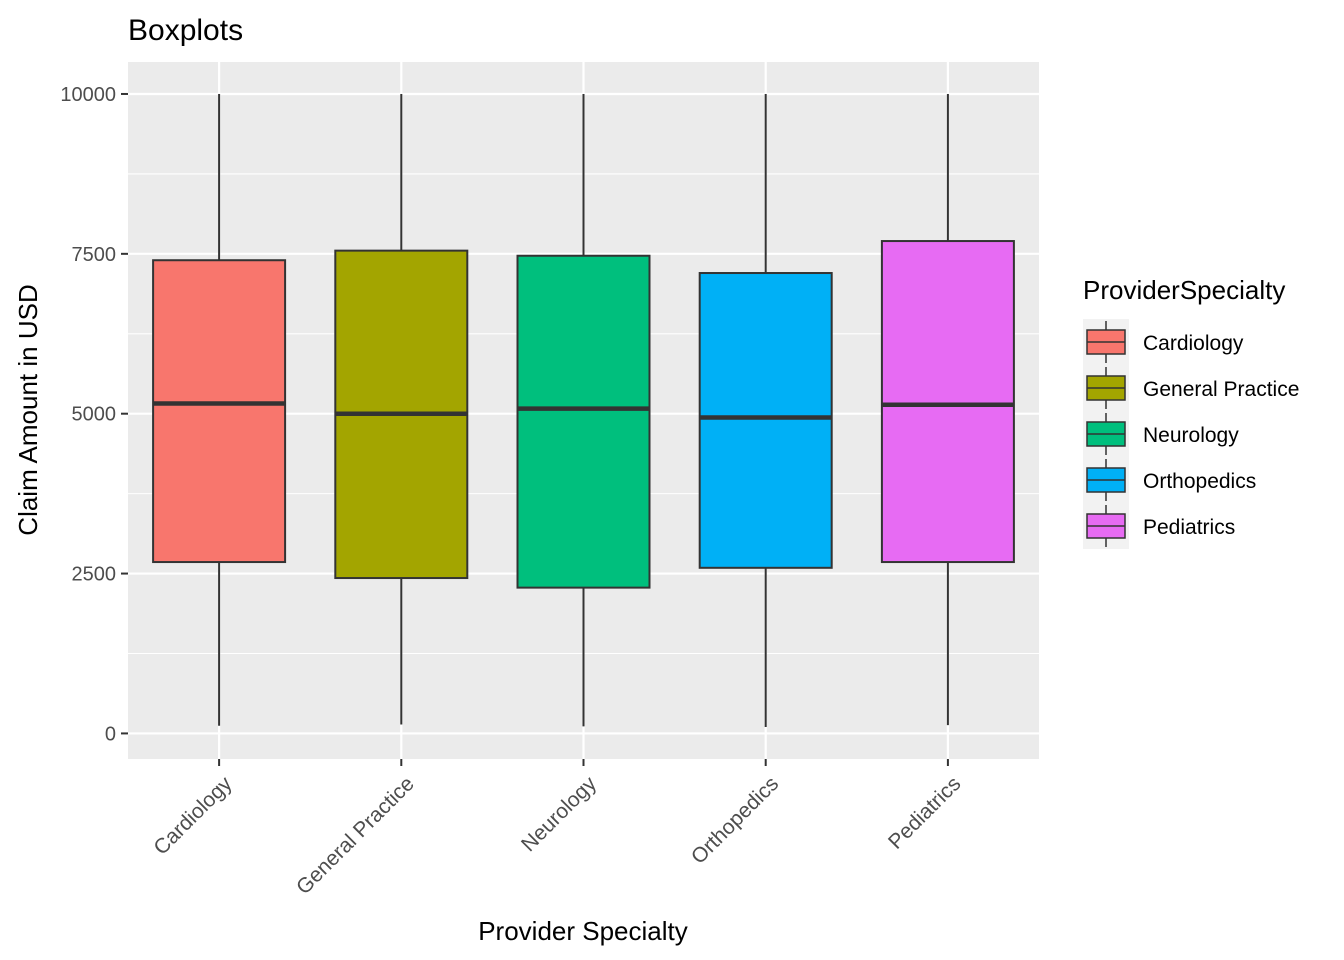  What do you see at coordinates (88, 95) in the screenshot?
I see `y-tick-label: 10000` at bounding box center [88, 95].